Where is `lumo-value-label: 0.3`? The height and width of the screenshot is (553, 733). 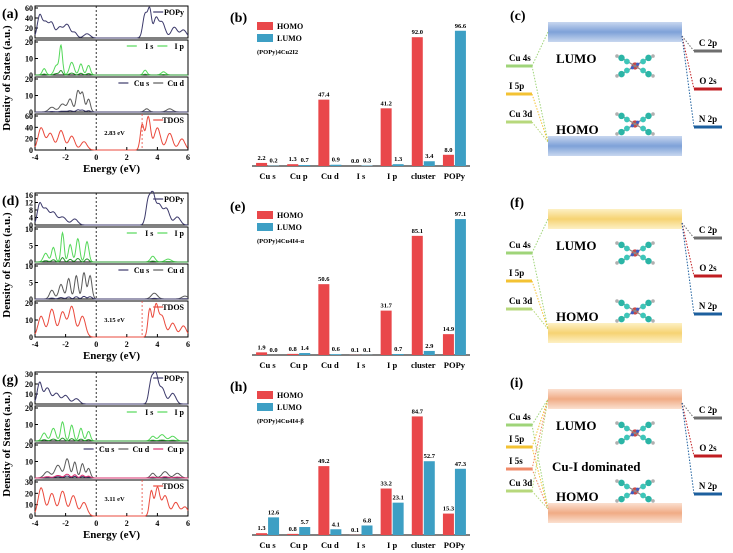
lumo-value-label: 0.3 is located at coordinates (367, 161).